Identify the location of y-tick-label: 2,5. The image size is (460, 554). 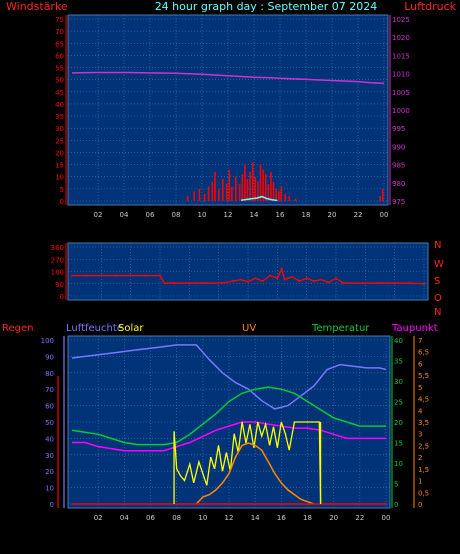
(423, 446).